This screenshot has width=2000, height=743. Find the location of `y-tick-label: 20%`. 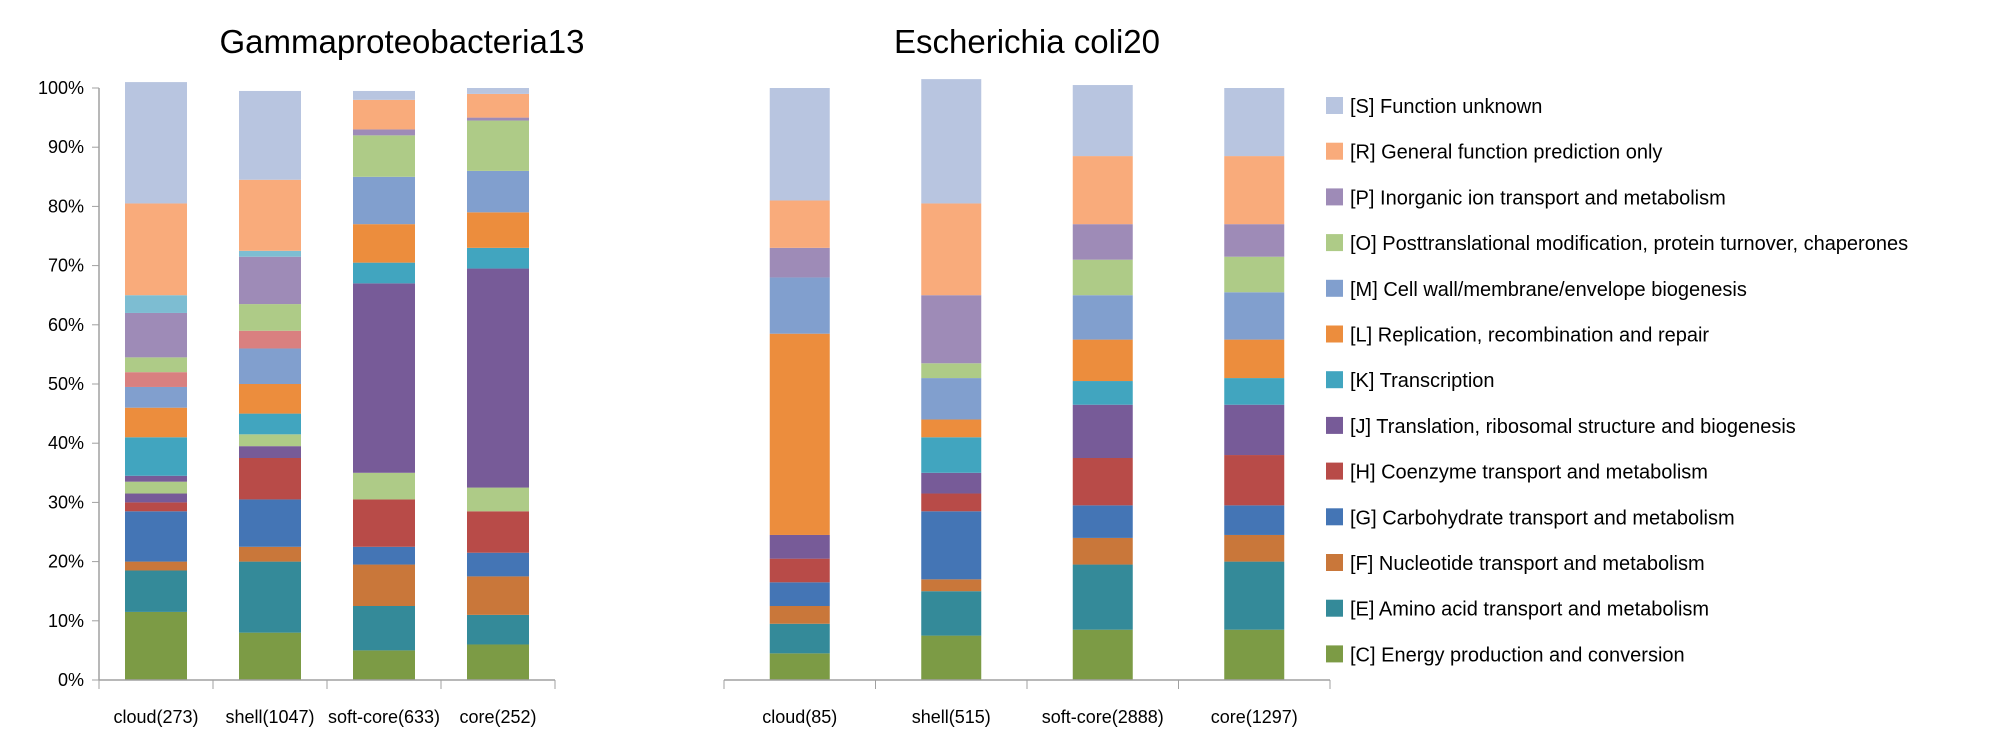

y-tick-label: 20% is located at coordinates (66, 562).